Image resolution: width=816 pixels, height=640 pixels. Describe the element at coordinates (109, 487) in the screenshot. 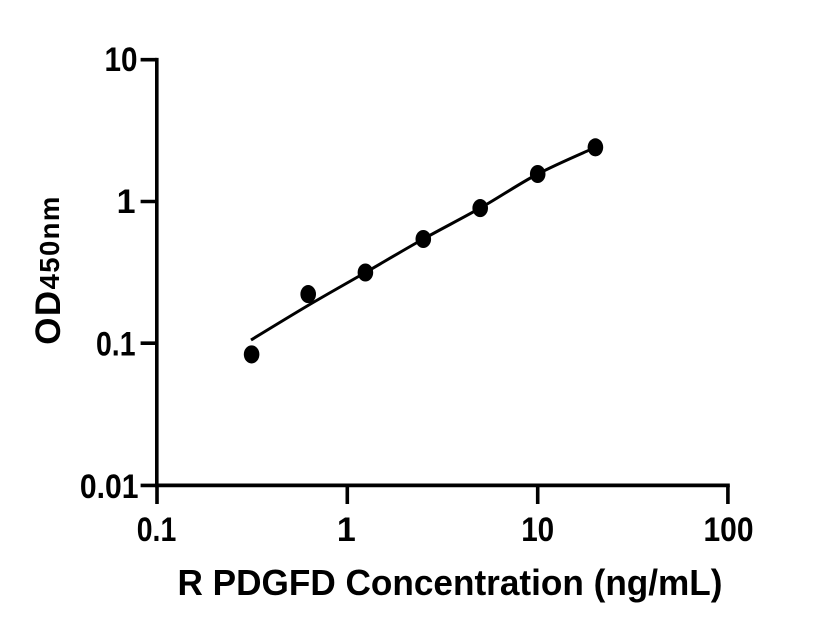

I see `svg-text: 0.01` at that location.